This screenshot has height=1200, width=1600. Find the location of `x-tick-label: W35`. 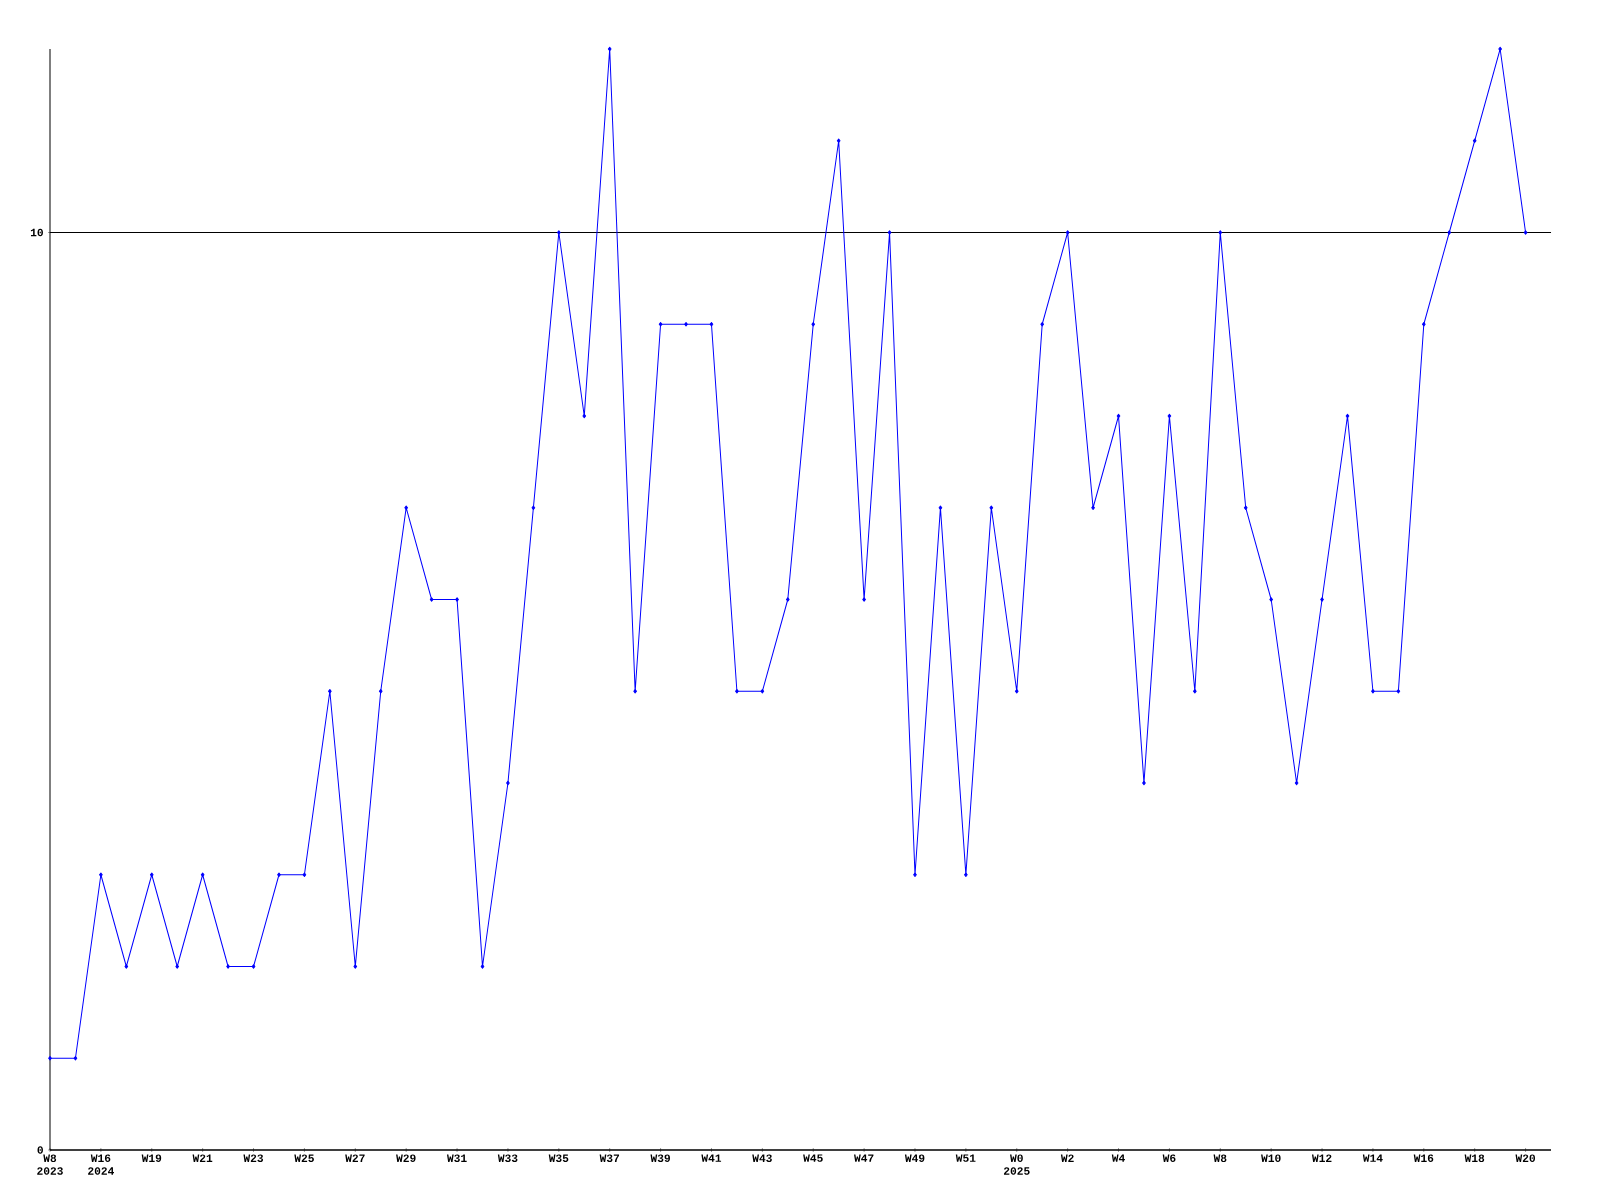

x-tick-label: W35 is located at coordinates (558, 1158).